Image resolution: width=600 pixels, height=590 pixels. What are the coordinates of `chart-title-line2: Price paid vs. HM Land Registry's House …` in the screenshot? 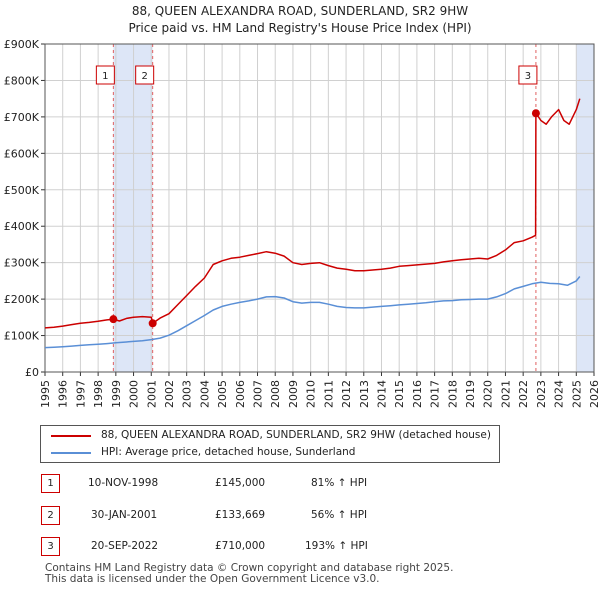 It's located at (300, 28).